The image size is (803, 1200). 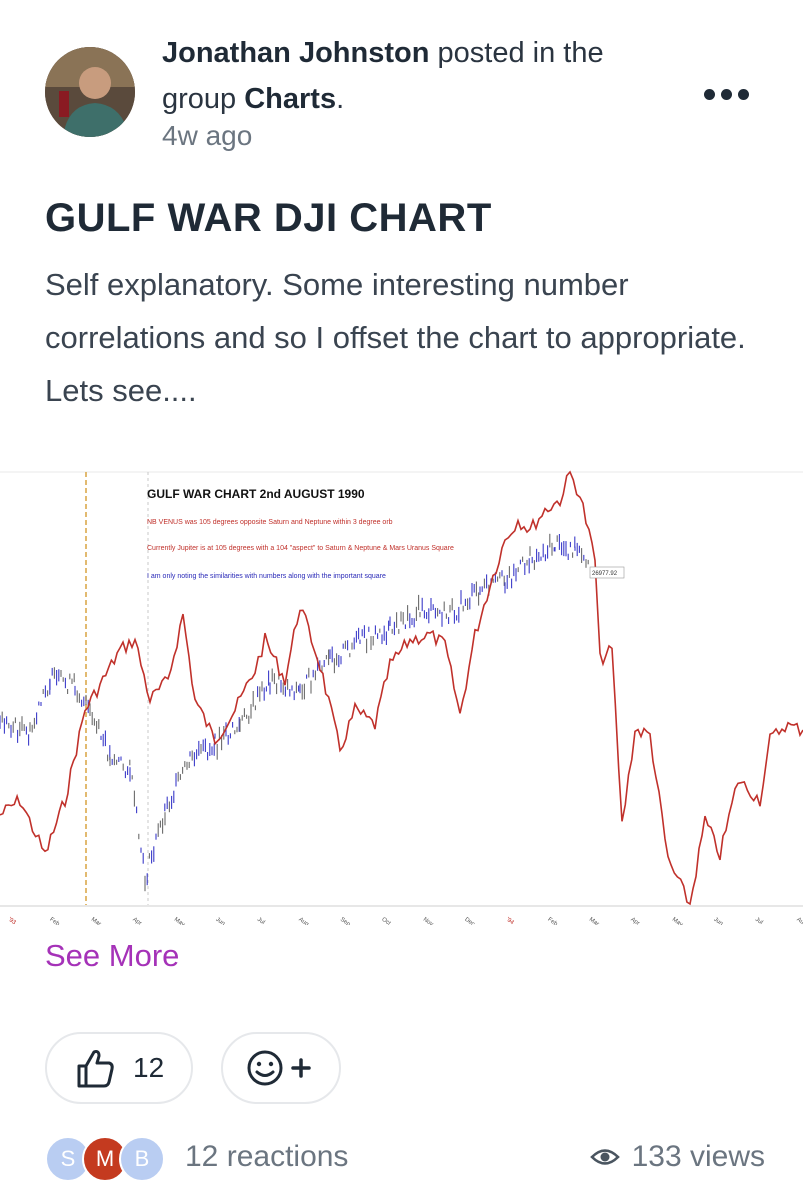 What do you see at coordinates (268, 218) in the screenshot?
I see `post-title: GULF WAR DJI CHART` at bounding box center [268, 218].